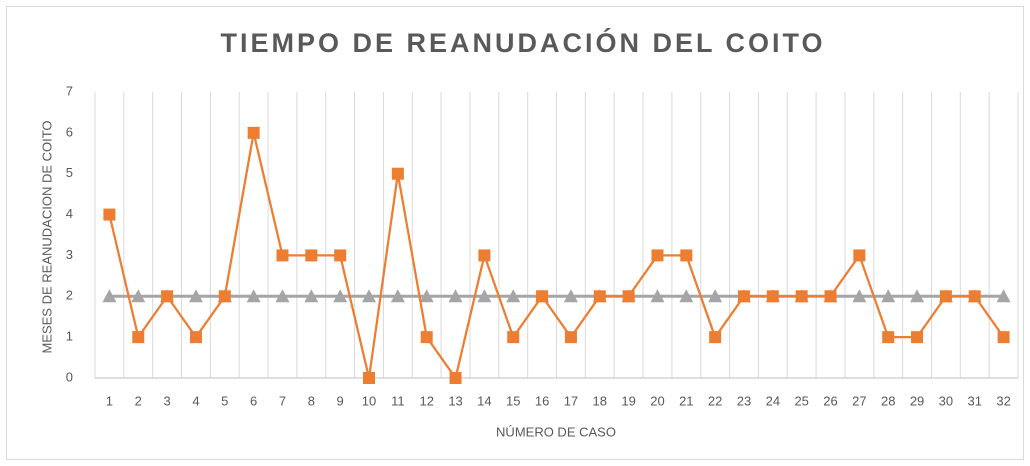 The image size is (1030, 466). I want to click on y-axis-label: MESES DE REANUDACION DE COITO, so click(46, 236).